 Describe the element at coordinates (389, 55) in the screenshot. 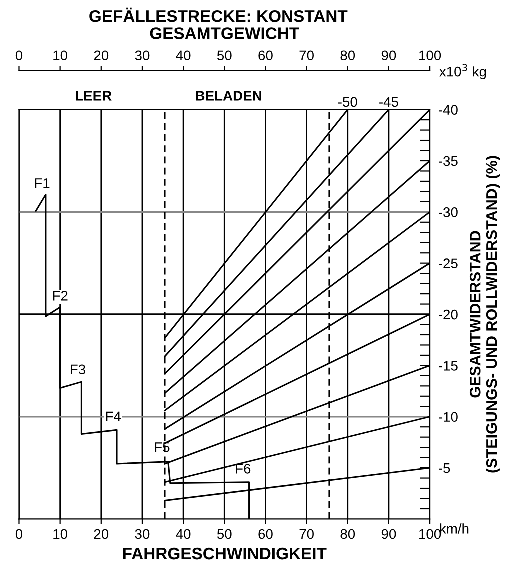

I see `x2-tick-label: 90` at that location.